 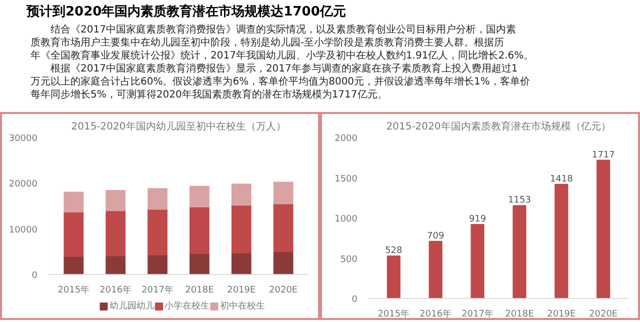 What do you see at coordinates (435, 236) in the screenshot?
I see `data-label: 709` at bounding box center [435, 236].